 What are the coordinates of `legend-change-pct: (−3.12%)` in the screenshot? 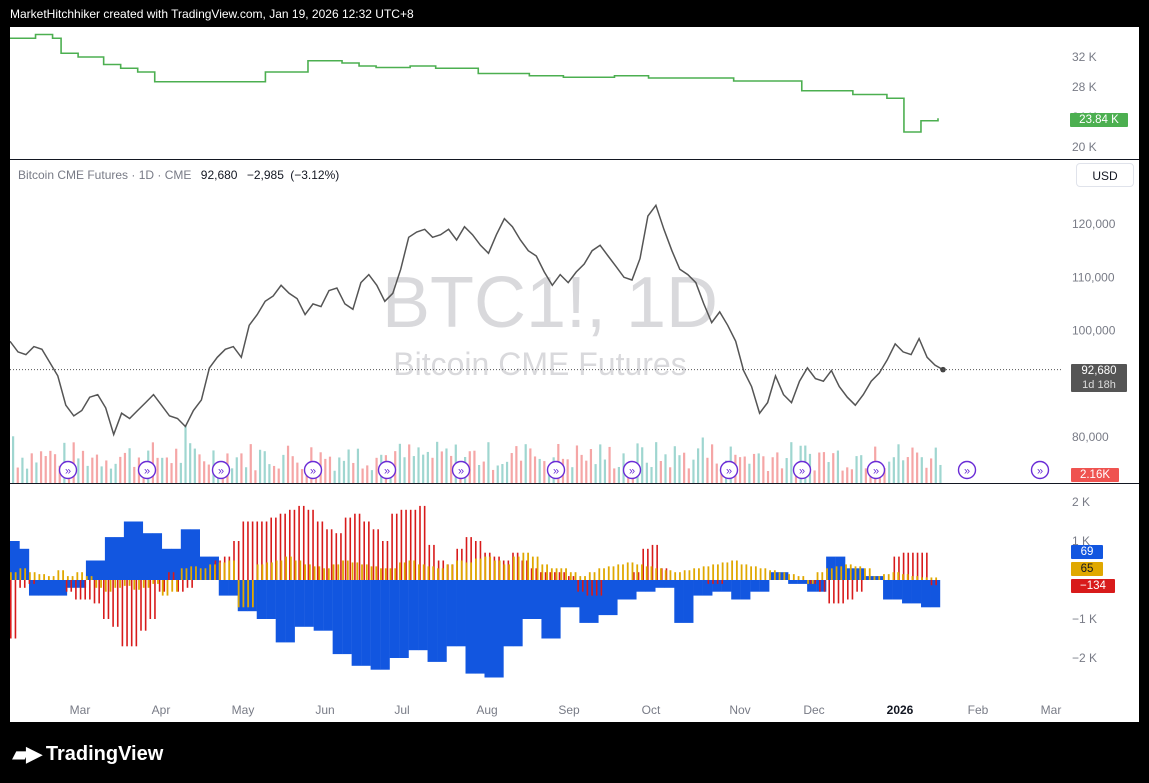 It's located at (315, 175).